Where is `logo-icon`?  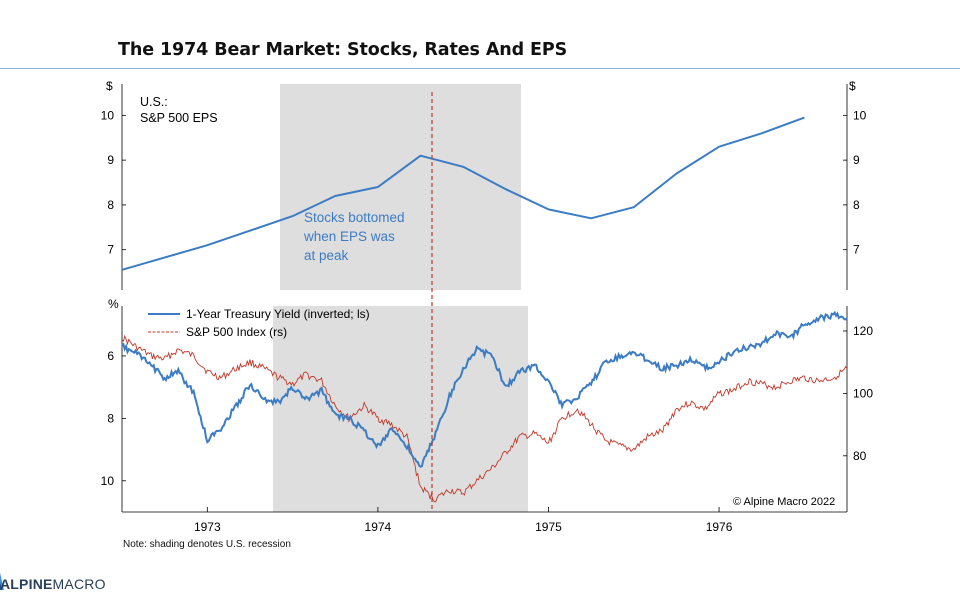 logo-icon is located at coordinates (2, 581).